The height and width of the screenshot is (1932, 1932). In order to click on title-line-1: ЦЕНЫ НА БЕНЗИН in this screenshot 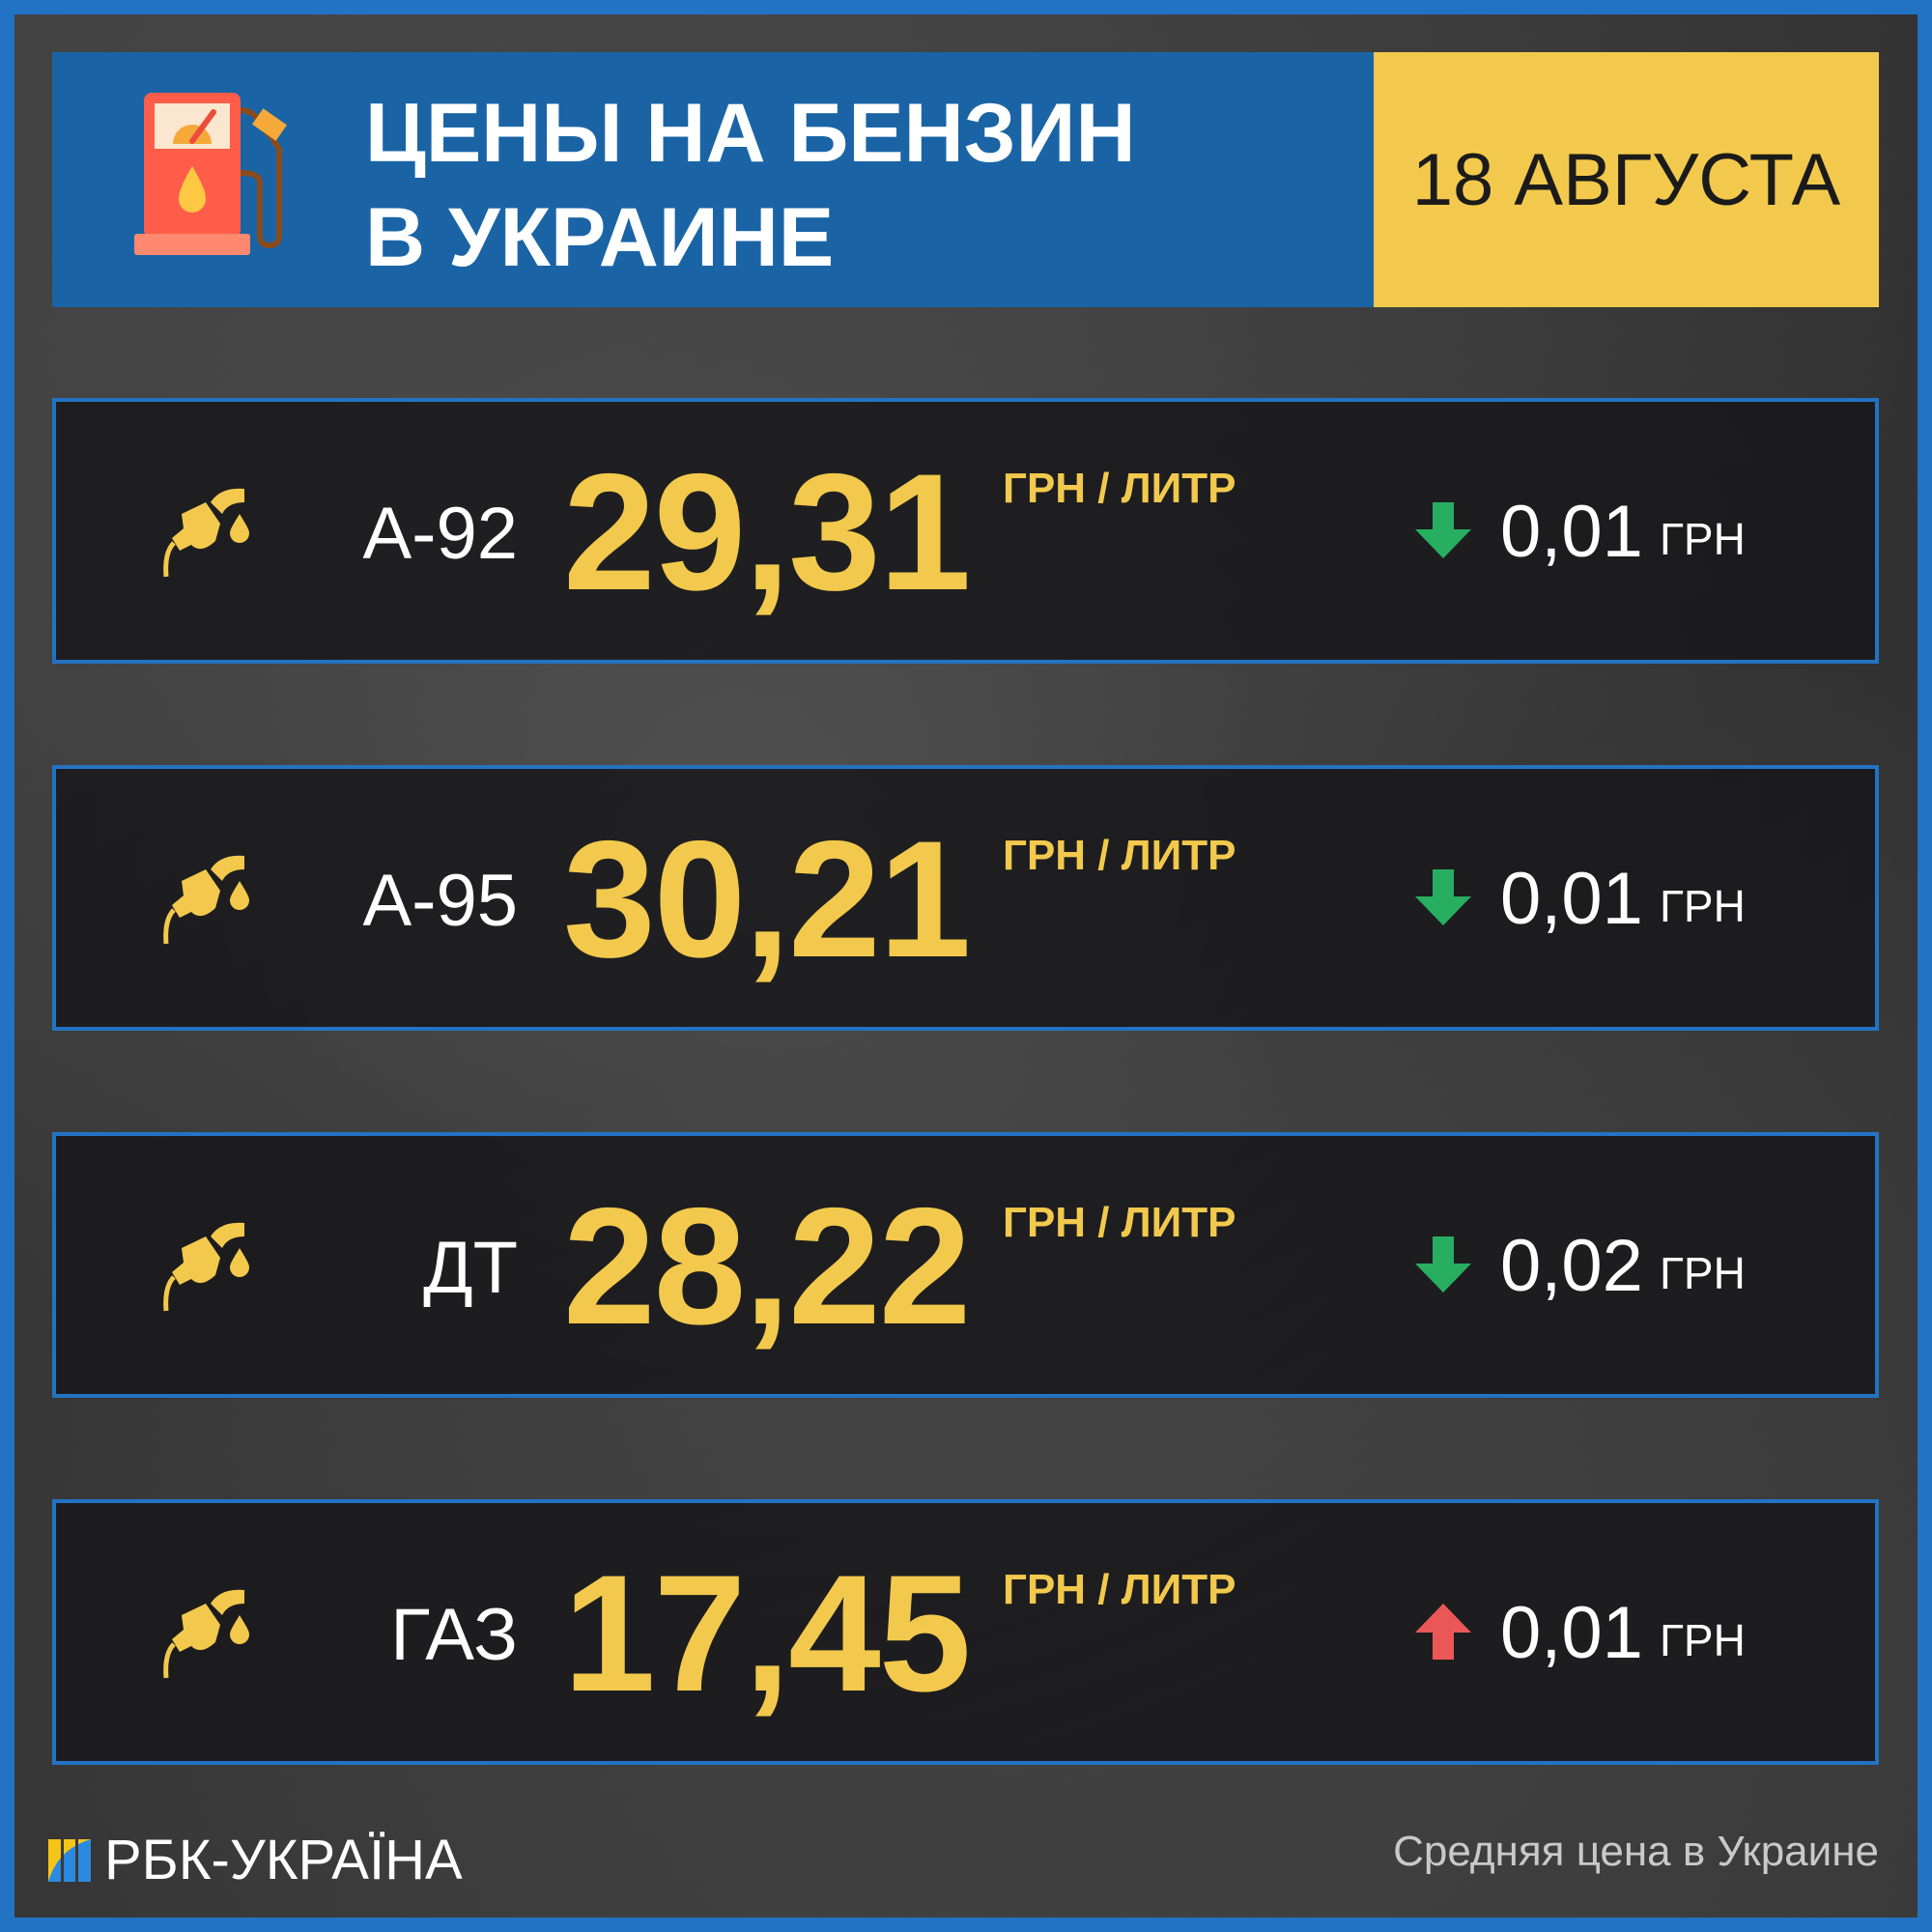, I will do `click(750, 133)`.